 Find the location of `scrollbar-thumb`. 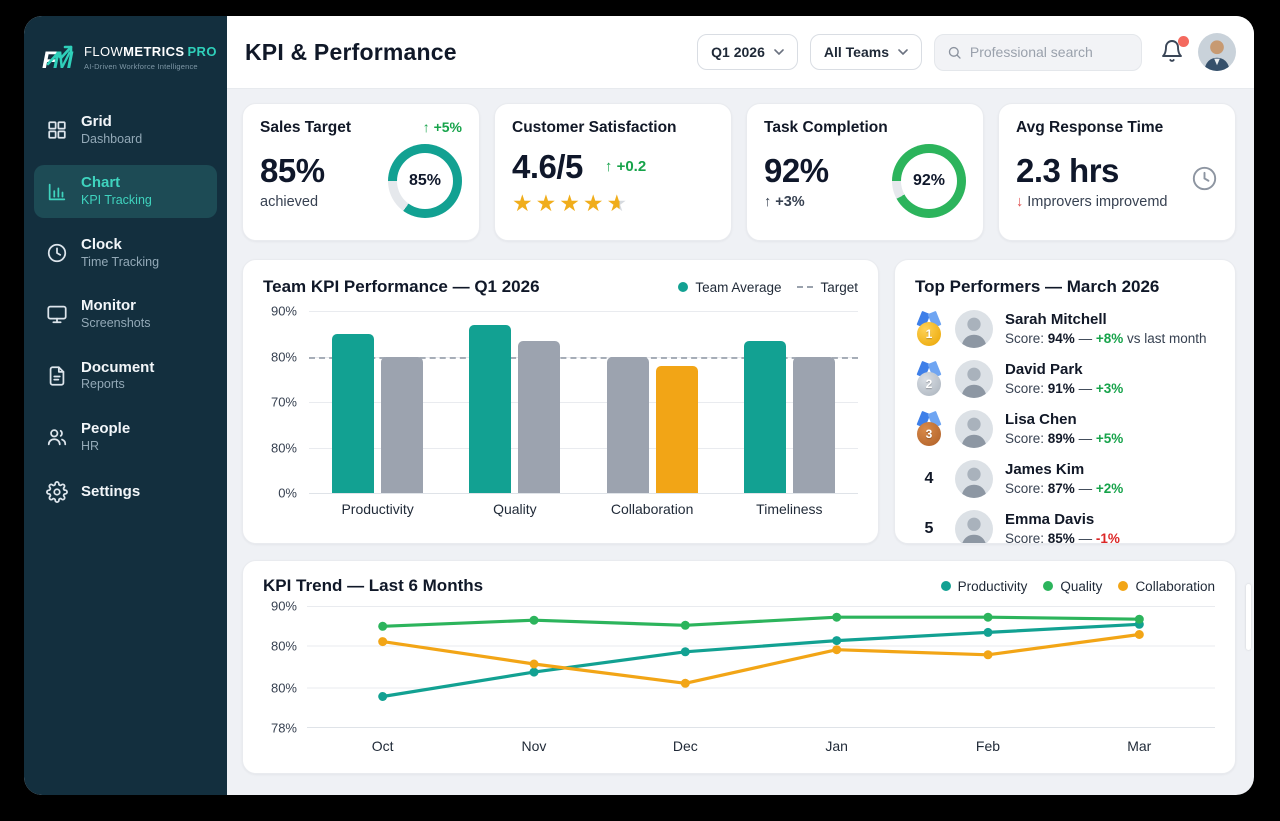

scrollbar-thumb is located at coordinates (1248, 617).